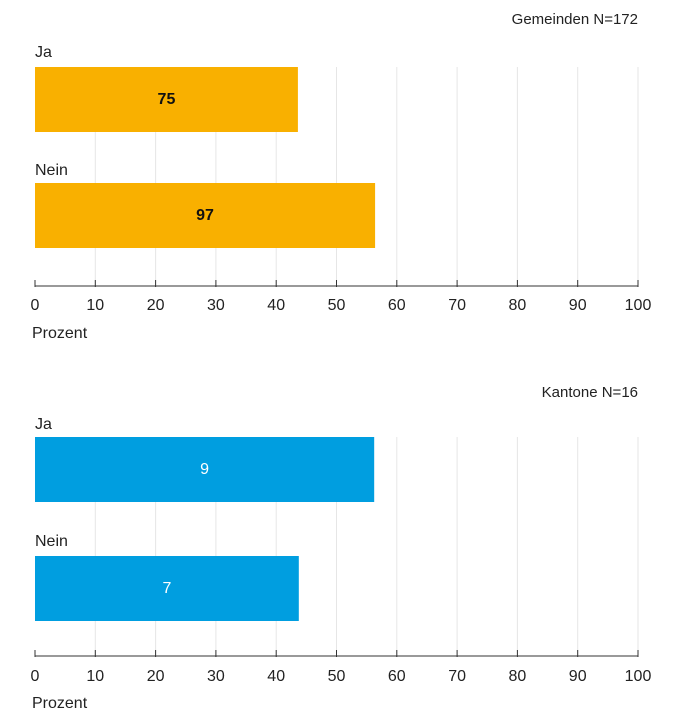 The width and height of the screenshot is (684, 711). Describe the element at coordinates (575, 19) in the screenshot. I see `sample-size-note: Gemeinden N=172` at that location.